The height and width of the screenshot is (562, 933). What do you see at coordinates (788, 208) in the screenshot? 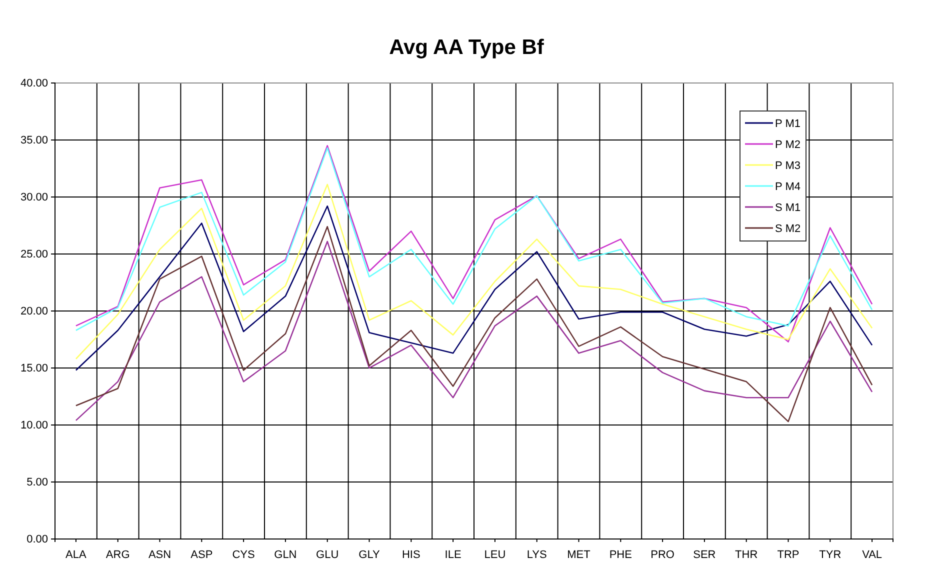
I see `legend-label: S M1` at bounding box center [788, 208].